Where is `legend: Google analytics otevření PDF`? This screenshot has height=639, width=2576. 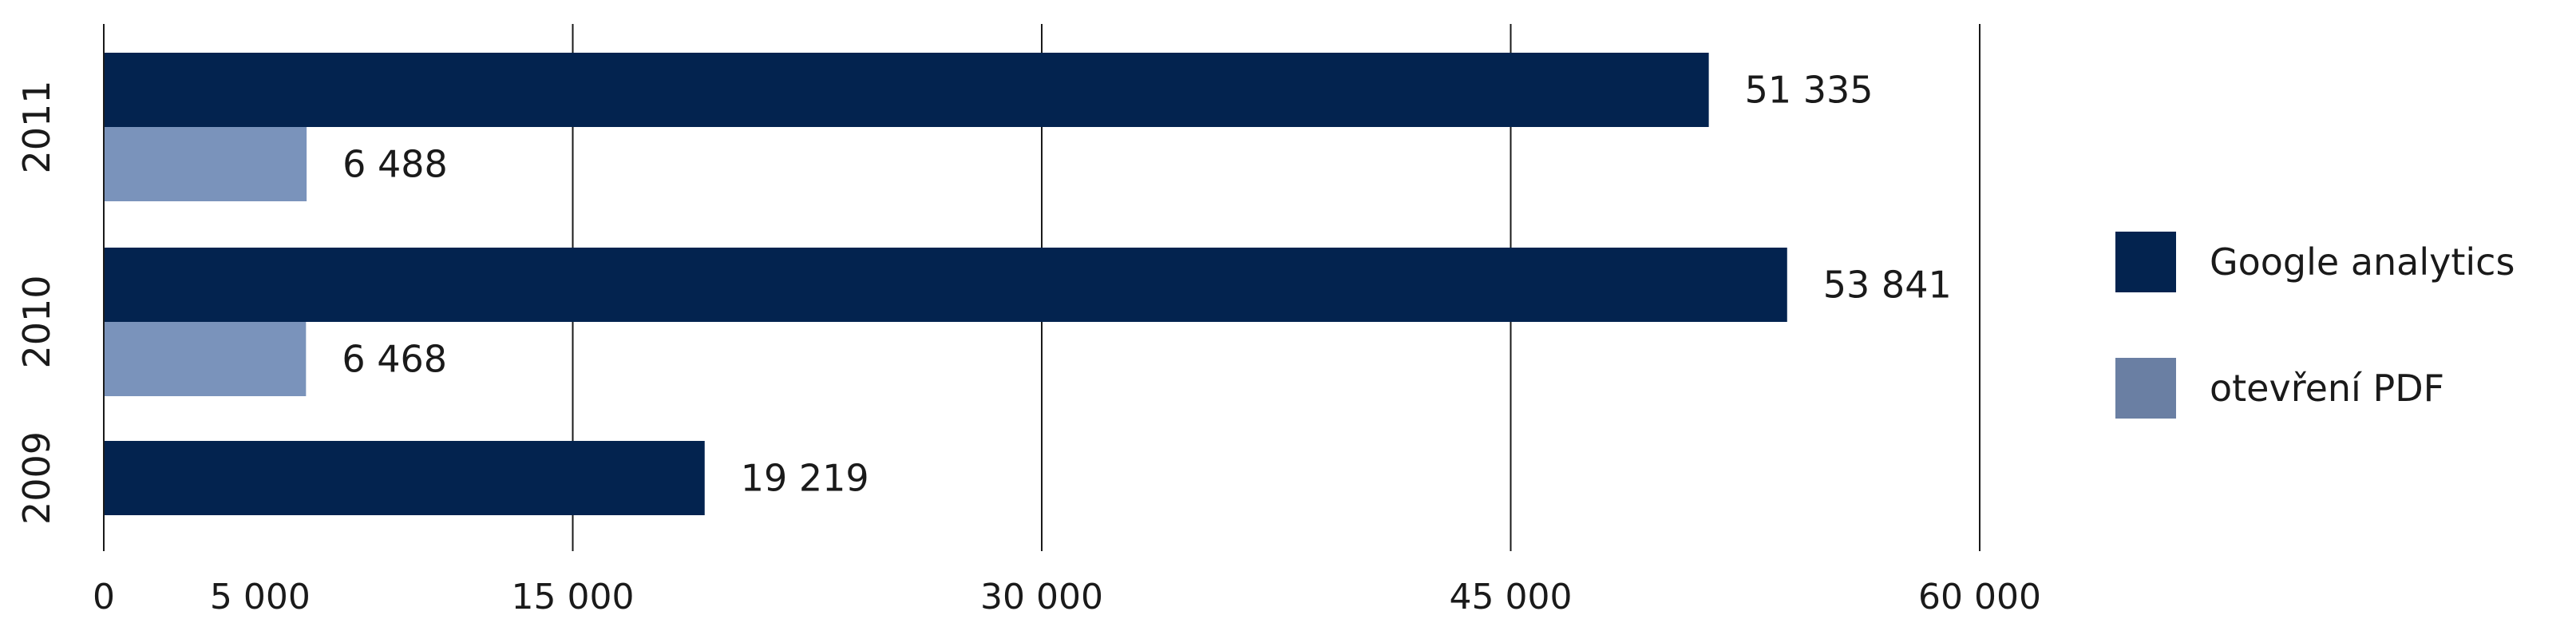
legend: Google analytics otevření PDF is located at coordinates (2315, 325).